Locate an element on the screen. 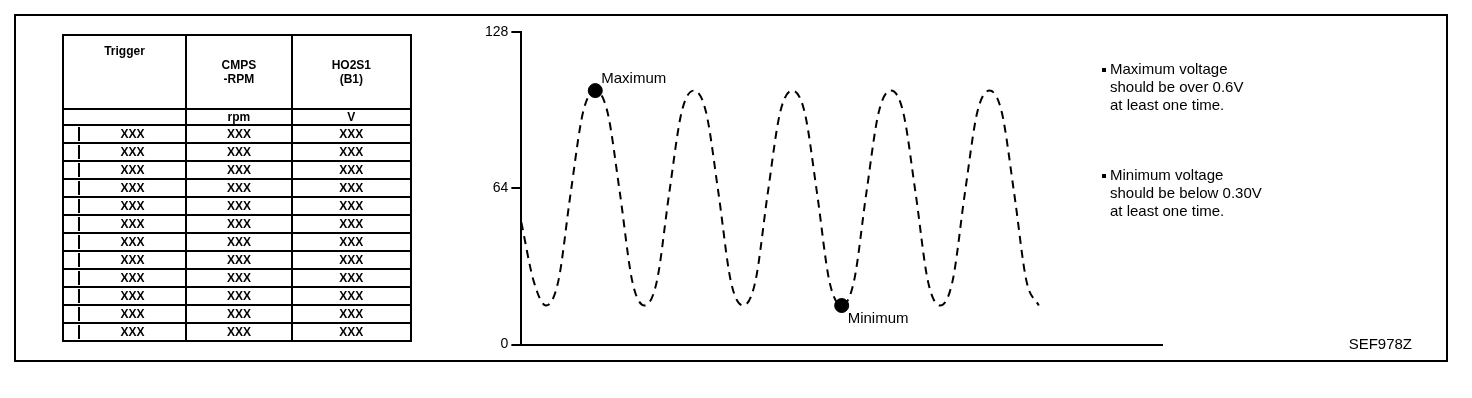 The image size is (1472, 398). annotation: Minimum is located at coordinates (878, 318).